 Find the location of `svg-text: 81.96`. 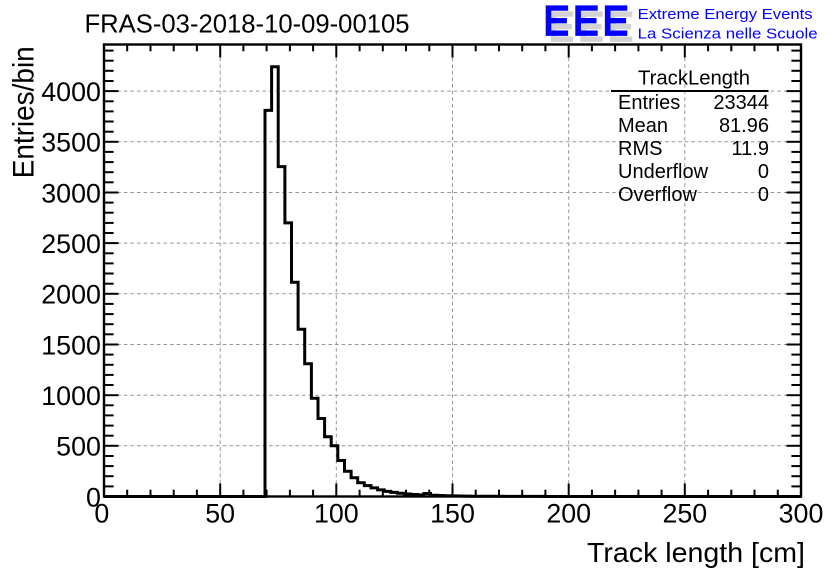

svg-text: 81.96 is located at coordinates (744, 126).